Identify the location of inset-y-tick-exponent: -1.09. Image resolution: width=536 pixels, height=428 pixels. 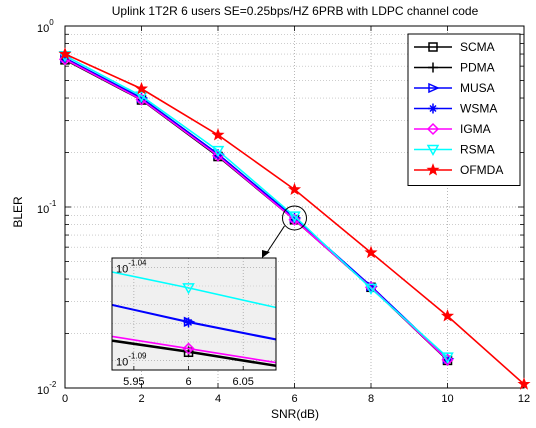
(137, 356).